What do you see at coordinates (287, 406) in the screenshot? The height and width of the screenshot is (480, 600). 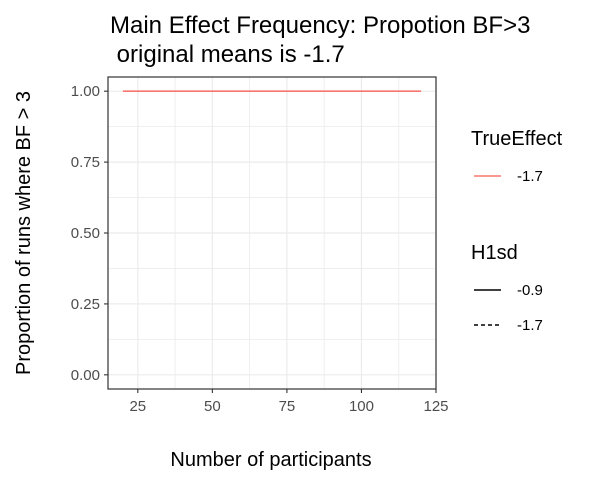 I see `x-tick-label: 75` at bounding box center [287, 406].